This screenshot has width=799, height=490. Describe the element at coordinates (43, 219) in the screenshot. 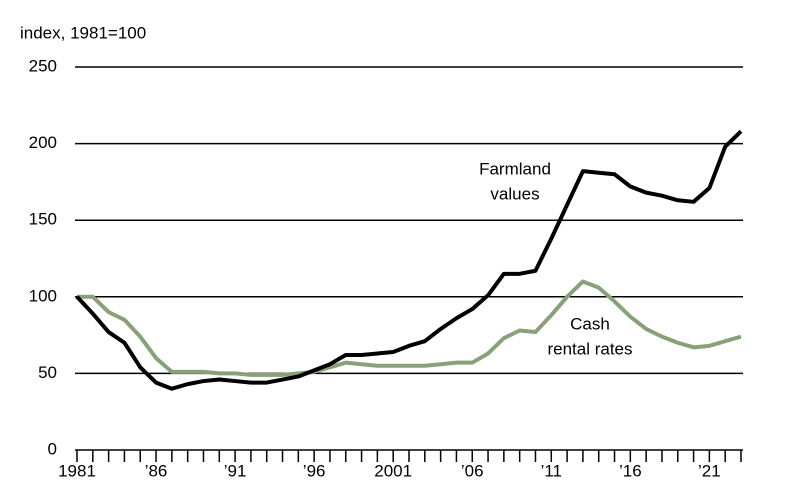

I see `y-tick-label: 150` at that location.